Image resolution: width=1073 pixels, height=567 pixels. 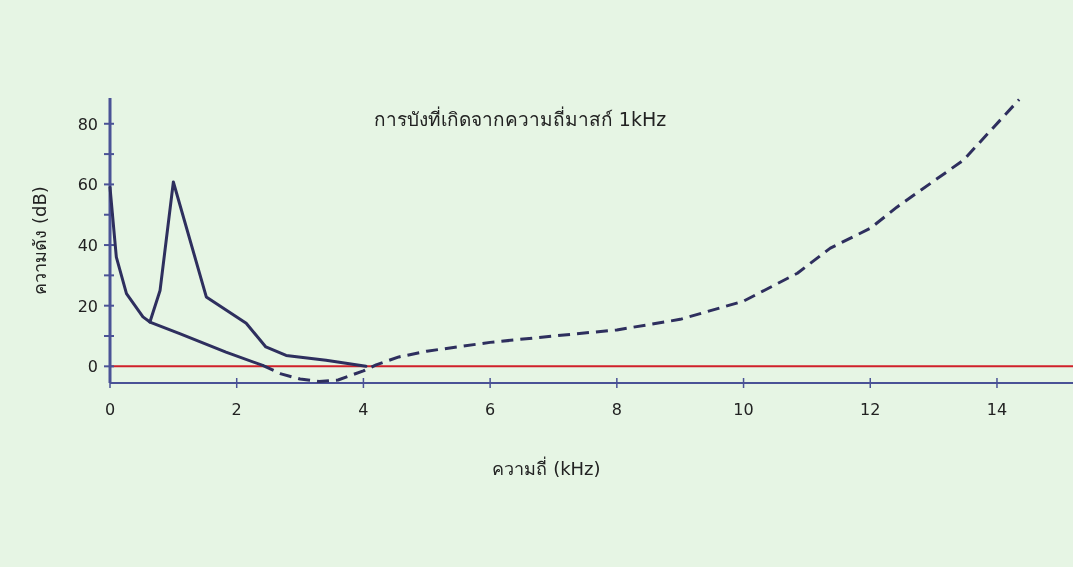 What do you see at coordinates (110, 409) in the screenshot?
I see `x-tick-label: 0` at bounding box center [110, 409].